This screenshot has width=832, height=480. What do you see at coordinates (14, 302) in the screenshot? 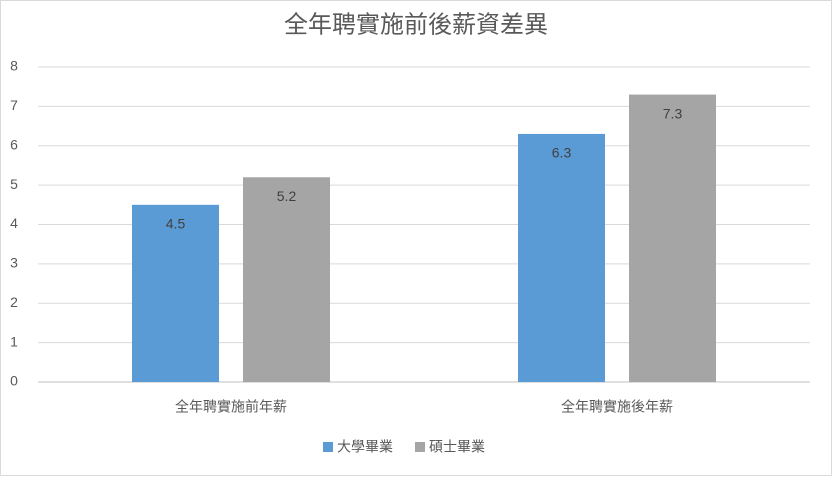
I see `y-tick-label: 2` at bounding box center [14, 302].